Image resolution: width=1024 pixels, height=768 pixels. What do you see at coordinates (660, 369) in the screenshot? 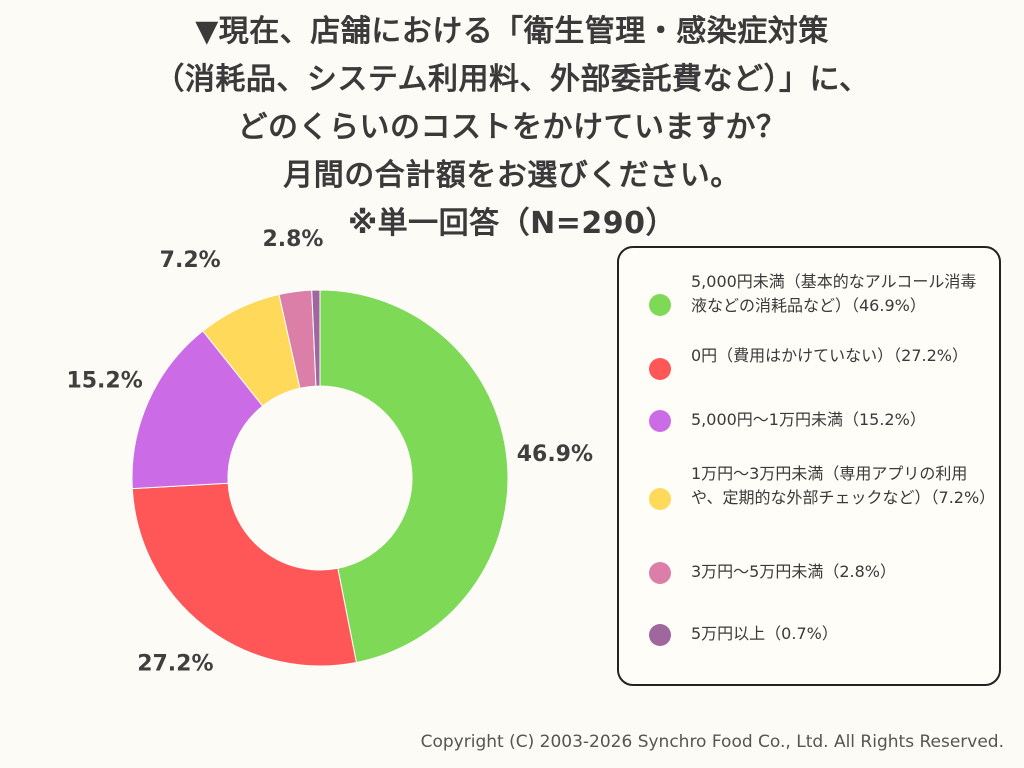
I see `legend-swatch-red` at bounding box center [660, 369].